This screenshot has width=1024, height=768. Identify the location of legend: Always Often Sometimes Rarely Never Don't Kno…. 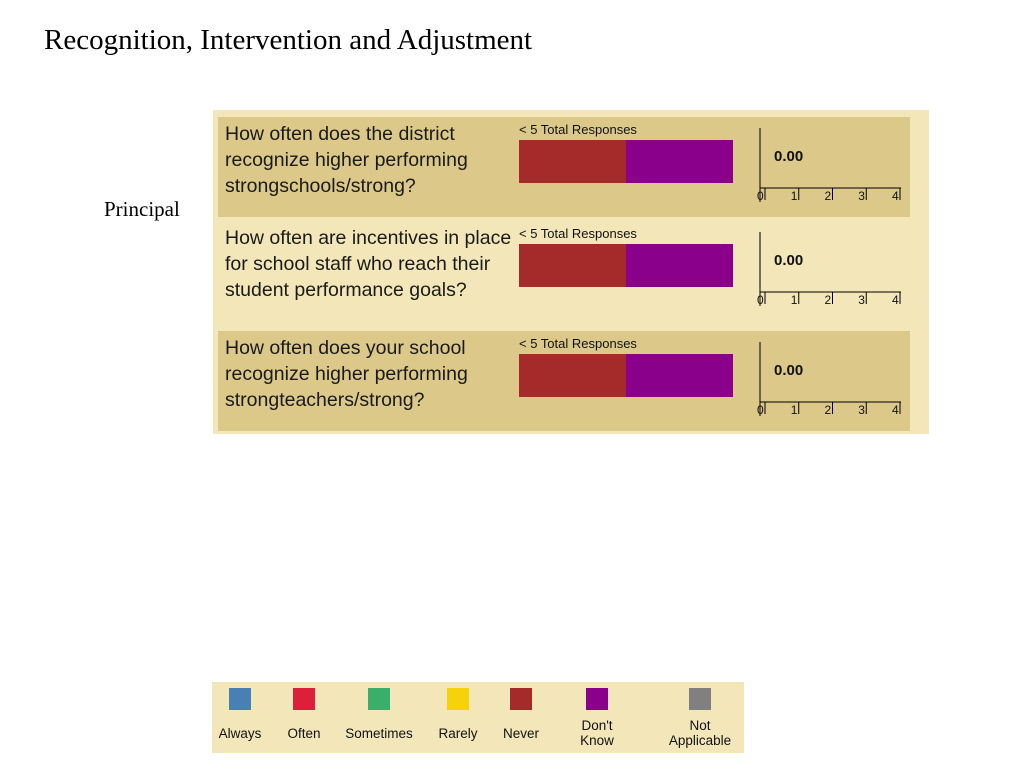
(478, 717).